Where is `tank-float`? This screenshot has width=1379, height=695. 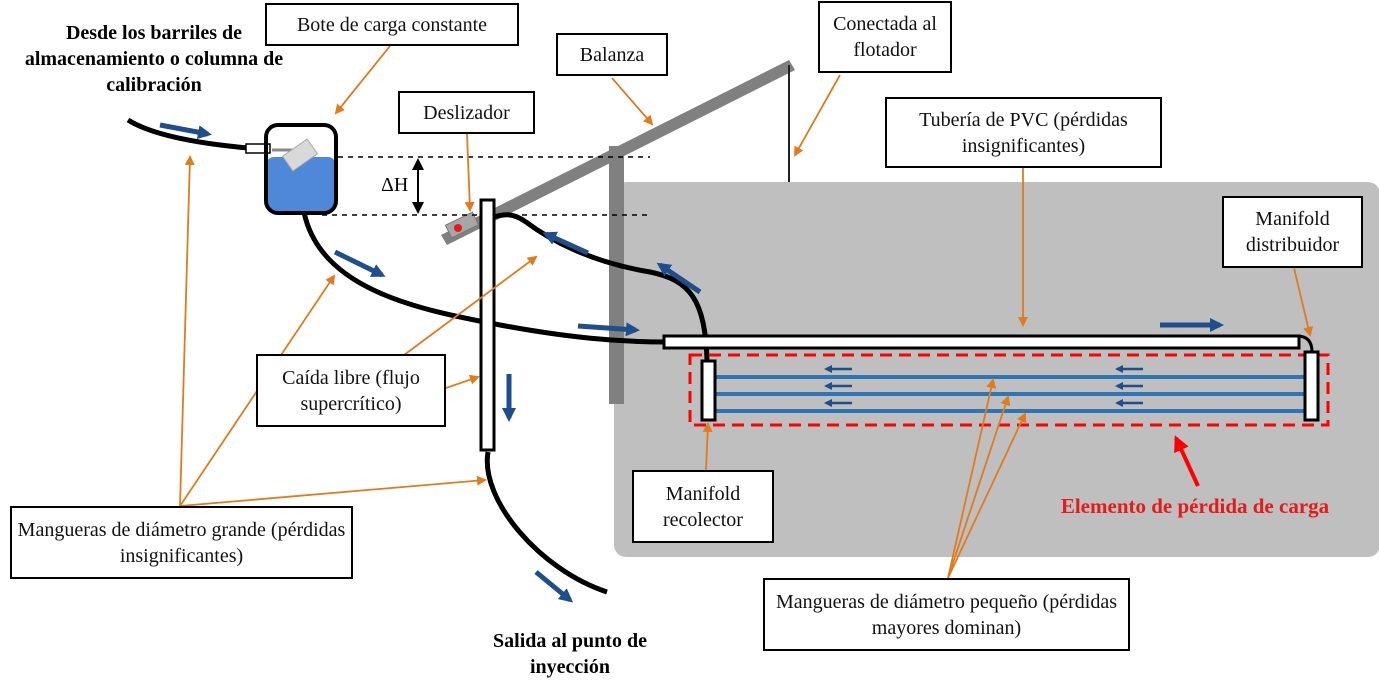 tank-float is located at coordinates (300, 155).